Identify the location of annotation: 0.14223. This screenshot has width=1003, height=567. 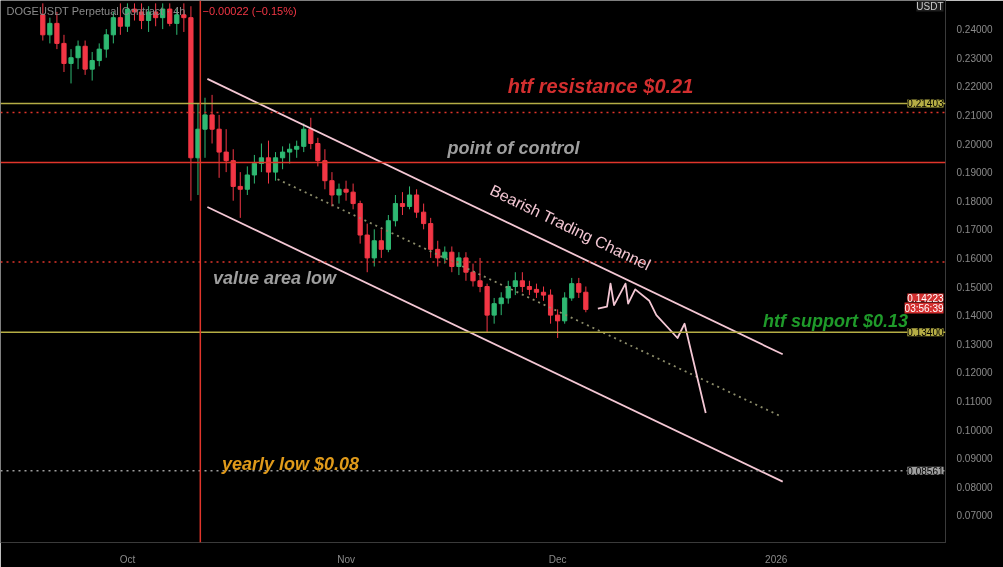
(925, 298).